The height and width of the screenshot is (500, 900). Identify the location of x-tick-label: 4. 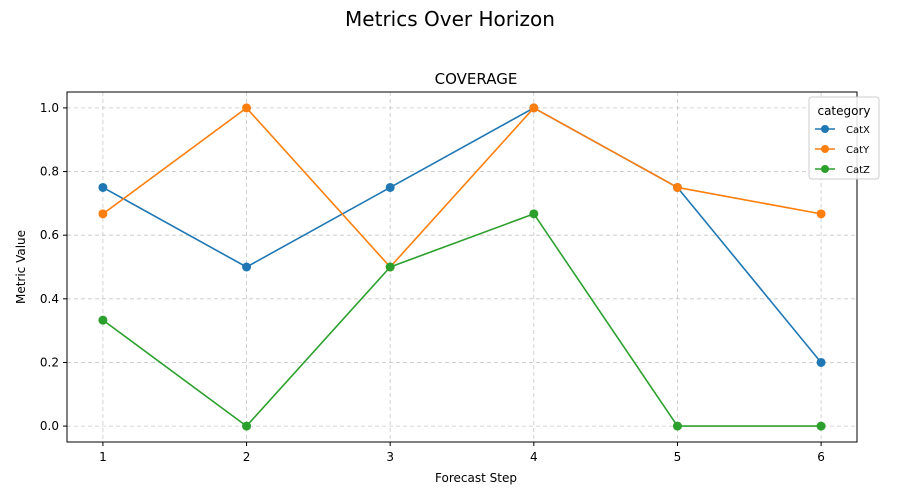
(534, 457).